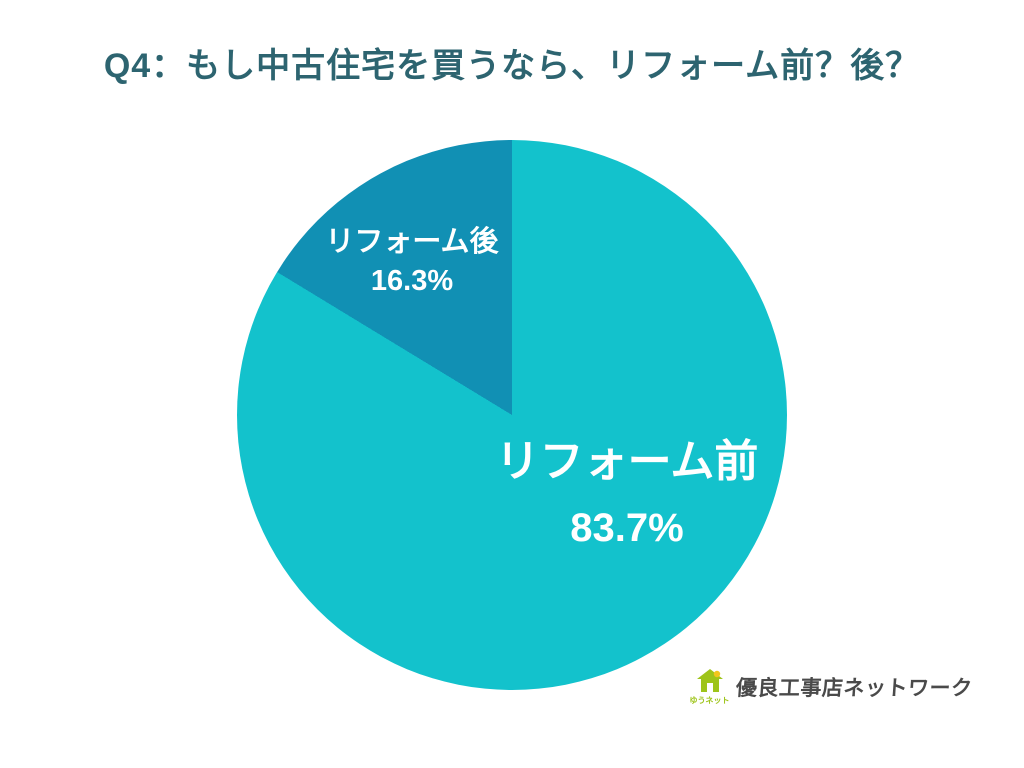 The height and width of the screenshot is (768, 1024). What do you see at coordinates (709, 700) in the screenshot?
I see `logo-icon-caption: ゆうネット` at bounding box center [709, 700].